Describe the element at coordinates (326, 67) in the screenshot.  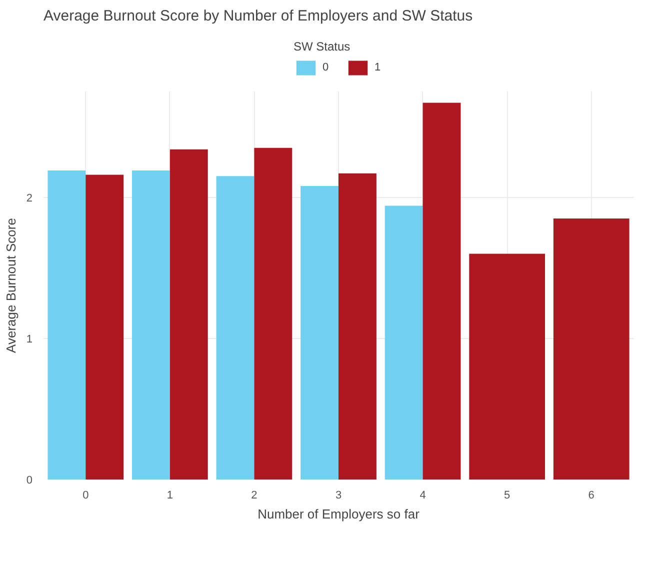
I see `legend-label: 0` at that location.